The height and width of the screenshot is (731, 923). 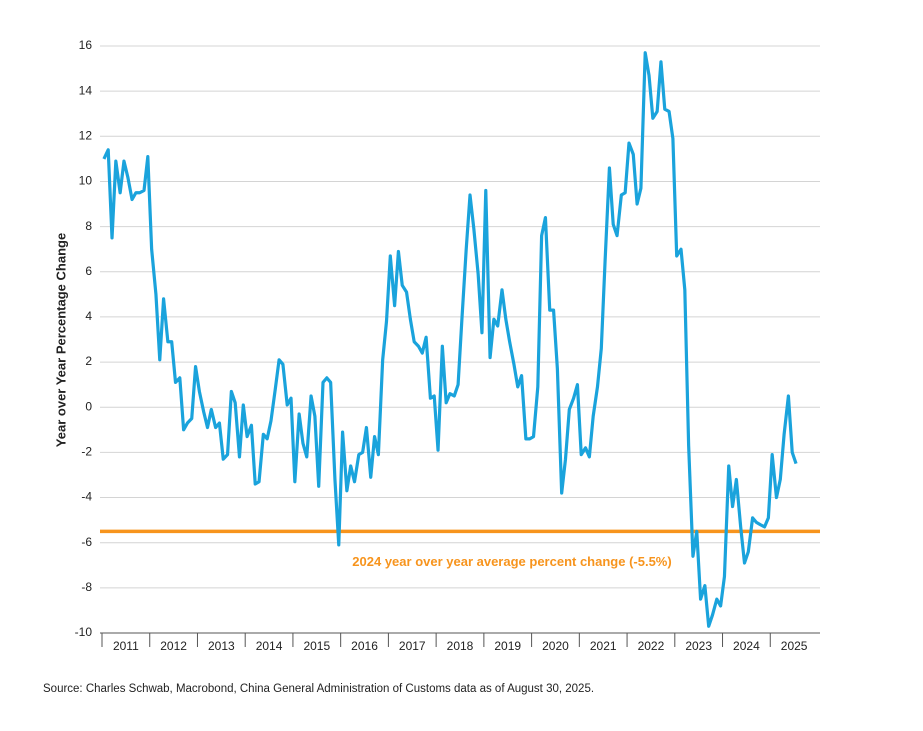 I want to click on y-tick-label: 16, so click(x=86, y=45).